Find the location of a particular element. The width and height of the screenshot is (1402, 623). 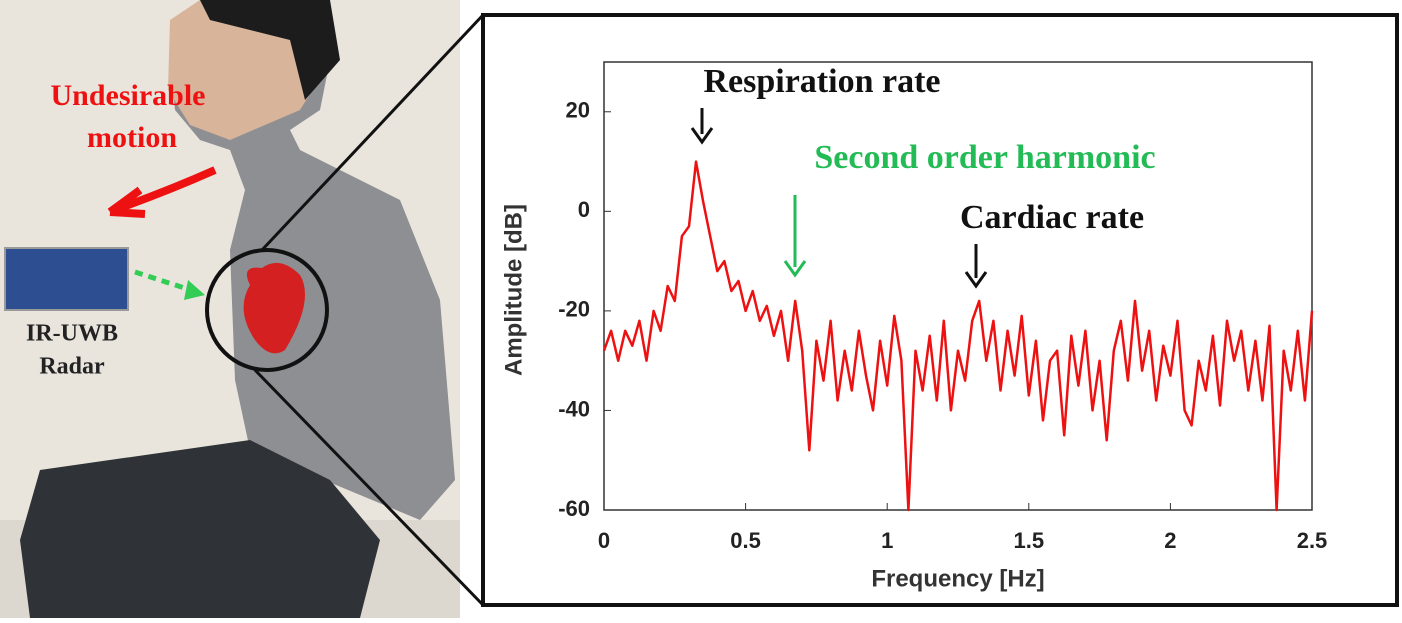

motion-label: Undesirable is located at coordinates (127, 95).